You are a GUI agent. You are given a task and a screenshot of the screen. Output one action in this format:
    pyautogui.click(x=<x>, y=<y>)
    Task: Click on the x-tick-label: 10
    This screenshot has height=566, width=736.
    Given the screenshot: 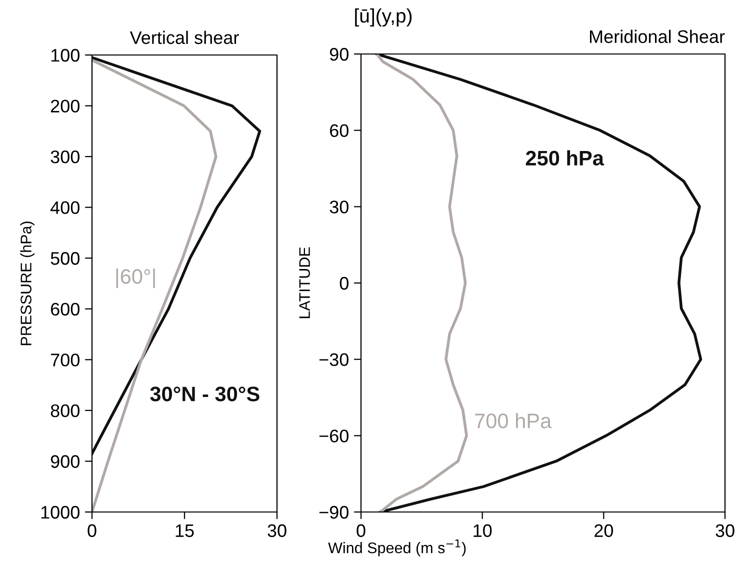 What is the action you would take?
    pyautogui.click(x=483, y=531)
    